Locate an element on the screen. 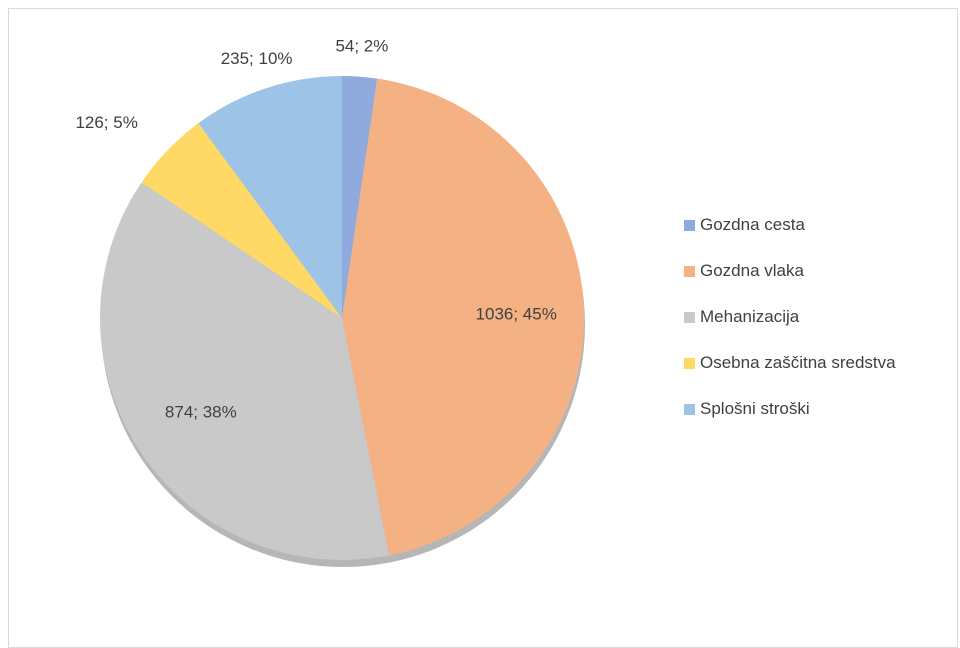 Image resolution: width=960 pixels, height=648 pixels. legend-item-gozdna-vlaka: Gozdna vlaka is located at coordinates (790, 271).